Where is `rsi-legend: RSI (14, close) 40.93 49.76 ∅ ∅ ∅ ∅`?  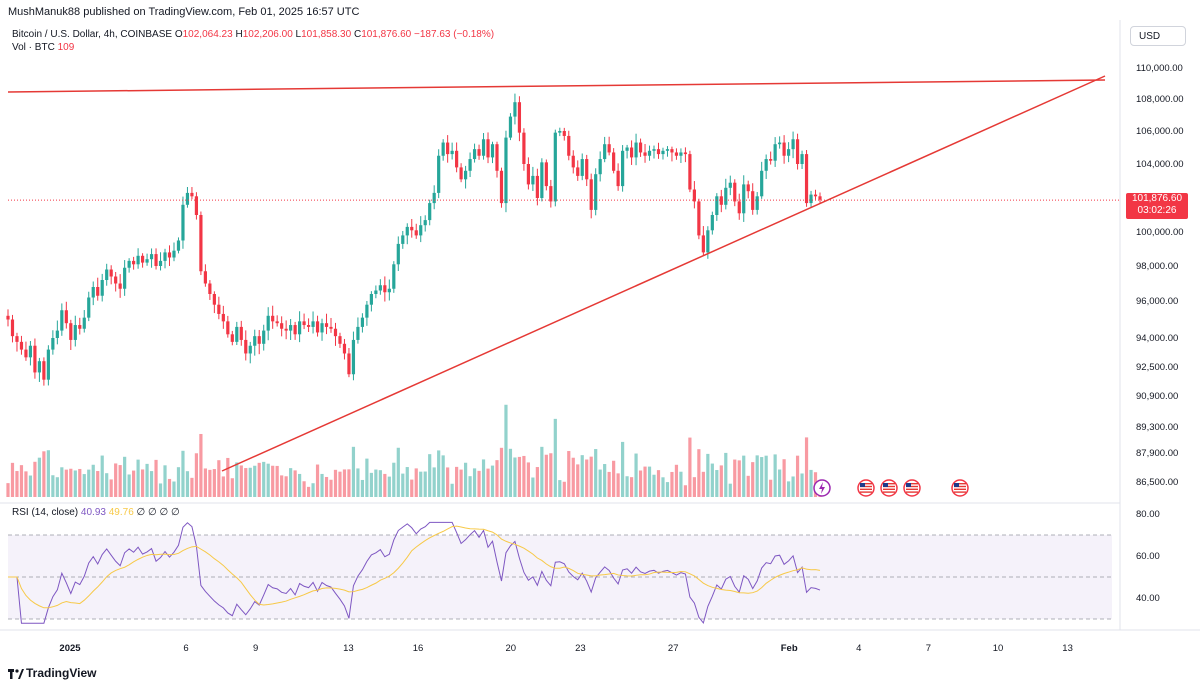 rsi-legend: RSI (14, close) 40.93 49.76 ∅ ∅ ∅ ∅ is located at coordinates (96, 512).